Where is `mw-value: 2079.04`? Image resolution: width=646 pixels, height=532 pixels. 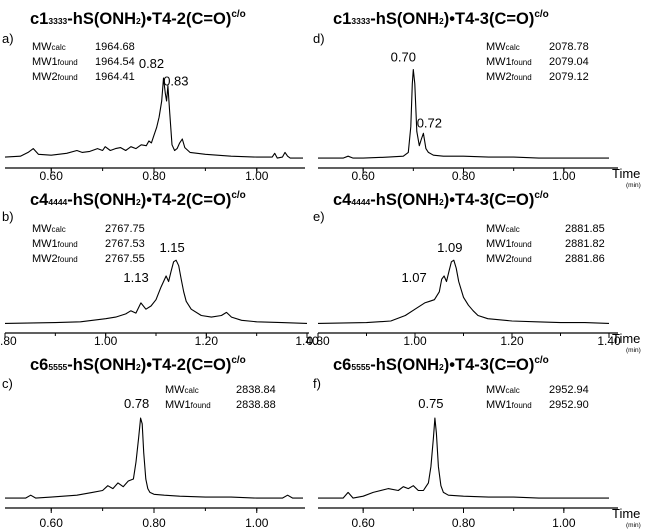 mw-value: 2079.04 is located at coordinates (569, 62).